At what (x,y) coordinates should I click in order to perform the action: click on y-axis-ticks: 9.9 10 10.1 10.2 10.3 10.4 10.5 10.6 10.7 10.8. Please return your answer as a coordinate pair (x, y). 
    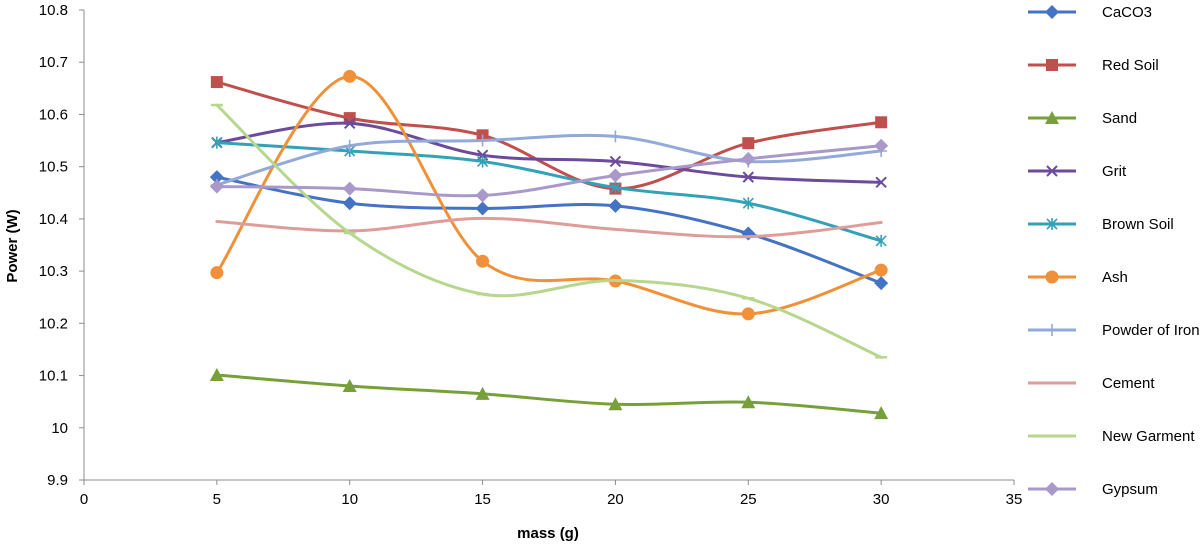
    Looking at the image, I should click on (61, 245).